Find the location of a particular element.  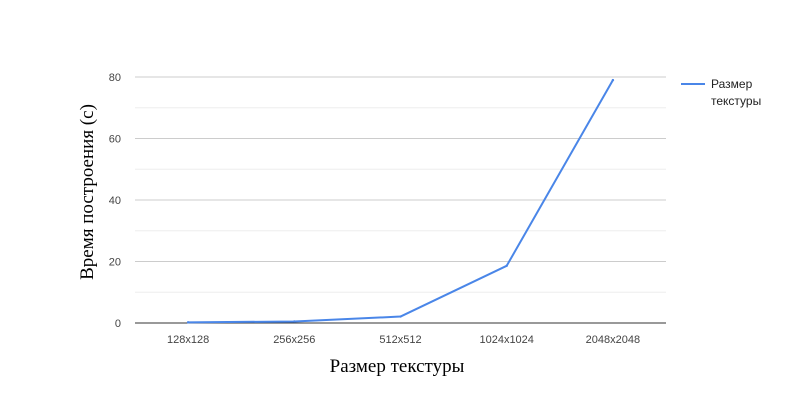

y-tick-label: 40 is located at coordinates (115, 201).